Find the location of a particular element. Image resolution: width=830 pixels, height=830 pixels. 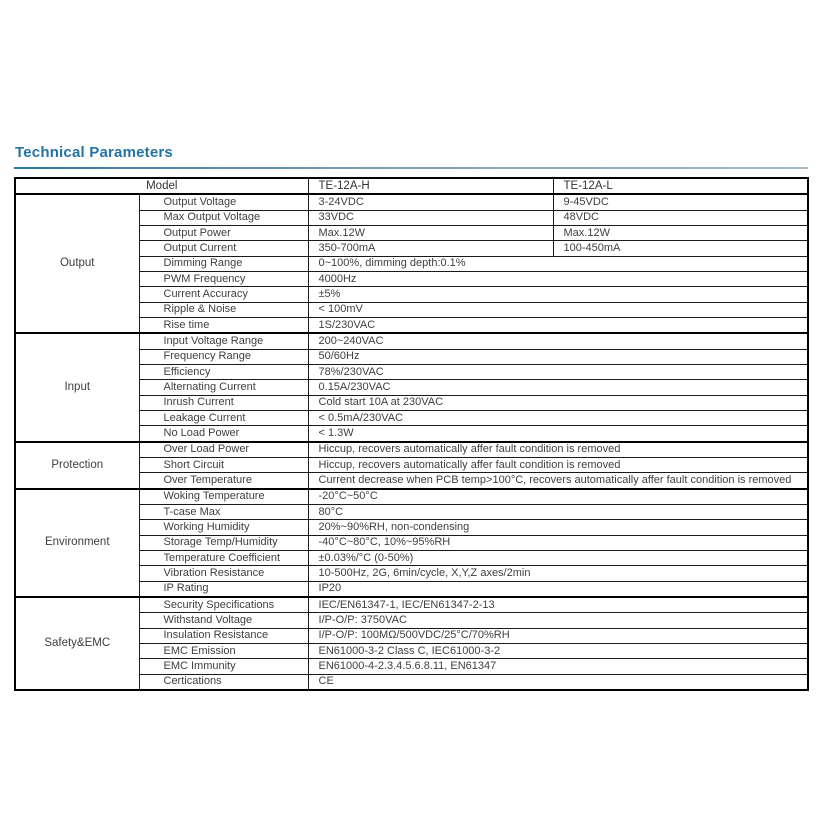

value-cell-temperature-coefficient: ±0.03%/°C (0-50%) is located at coordinates (558, 558).